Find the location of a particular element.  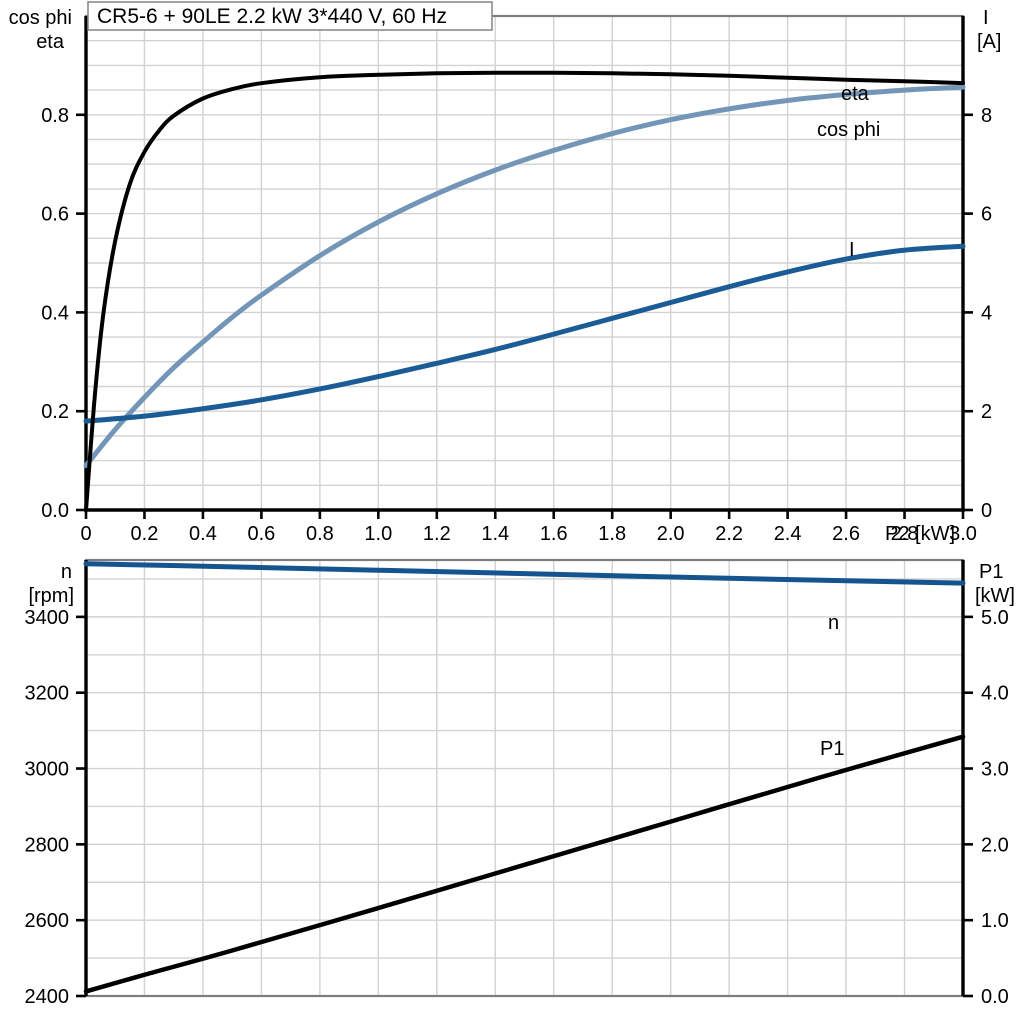

tick-label-right: 4.0 is located at coordinates (995, 694).